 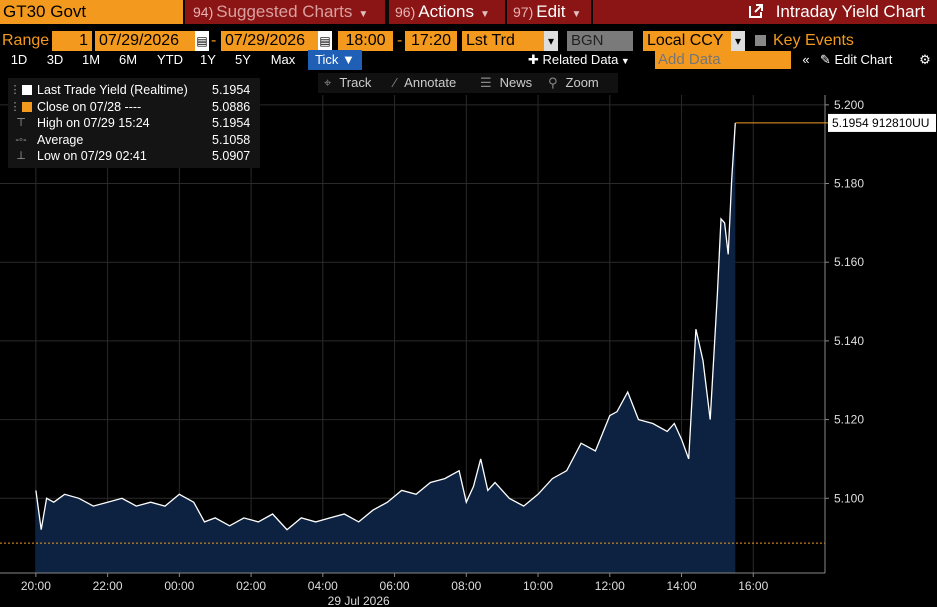 What do you see at coordinates (538, 586) in the screenshot?
I see `x-tick-label: 10:00` at bounding box center [538, 586].